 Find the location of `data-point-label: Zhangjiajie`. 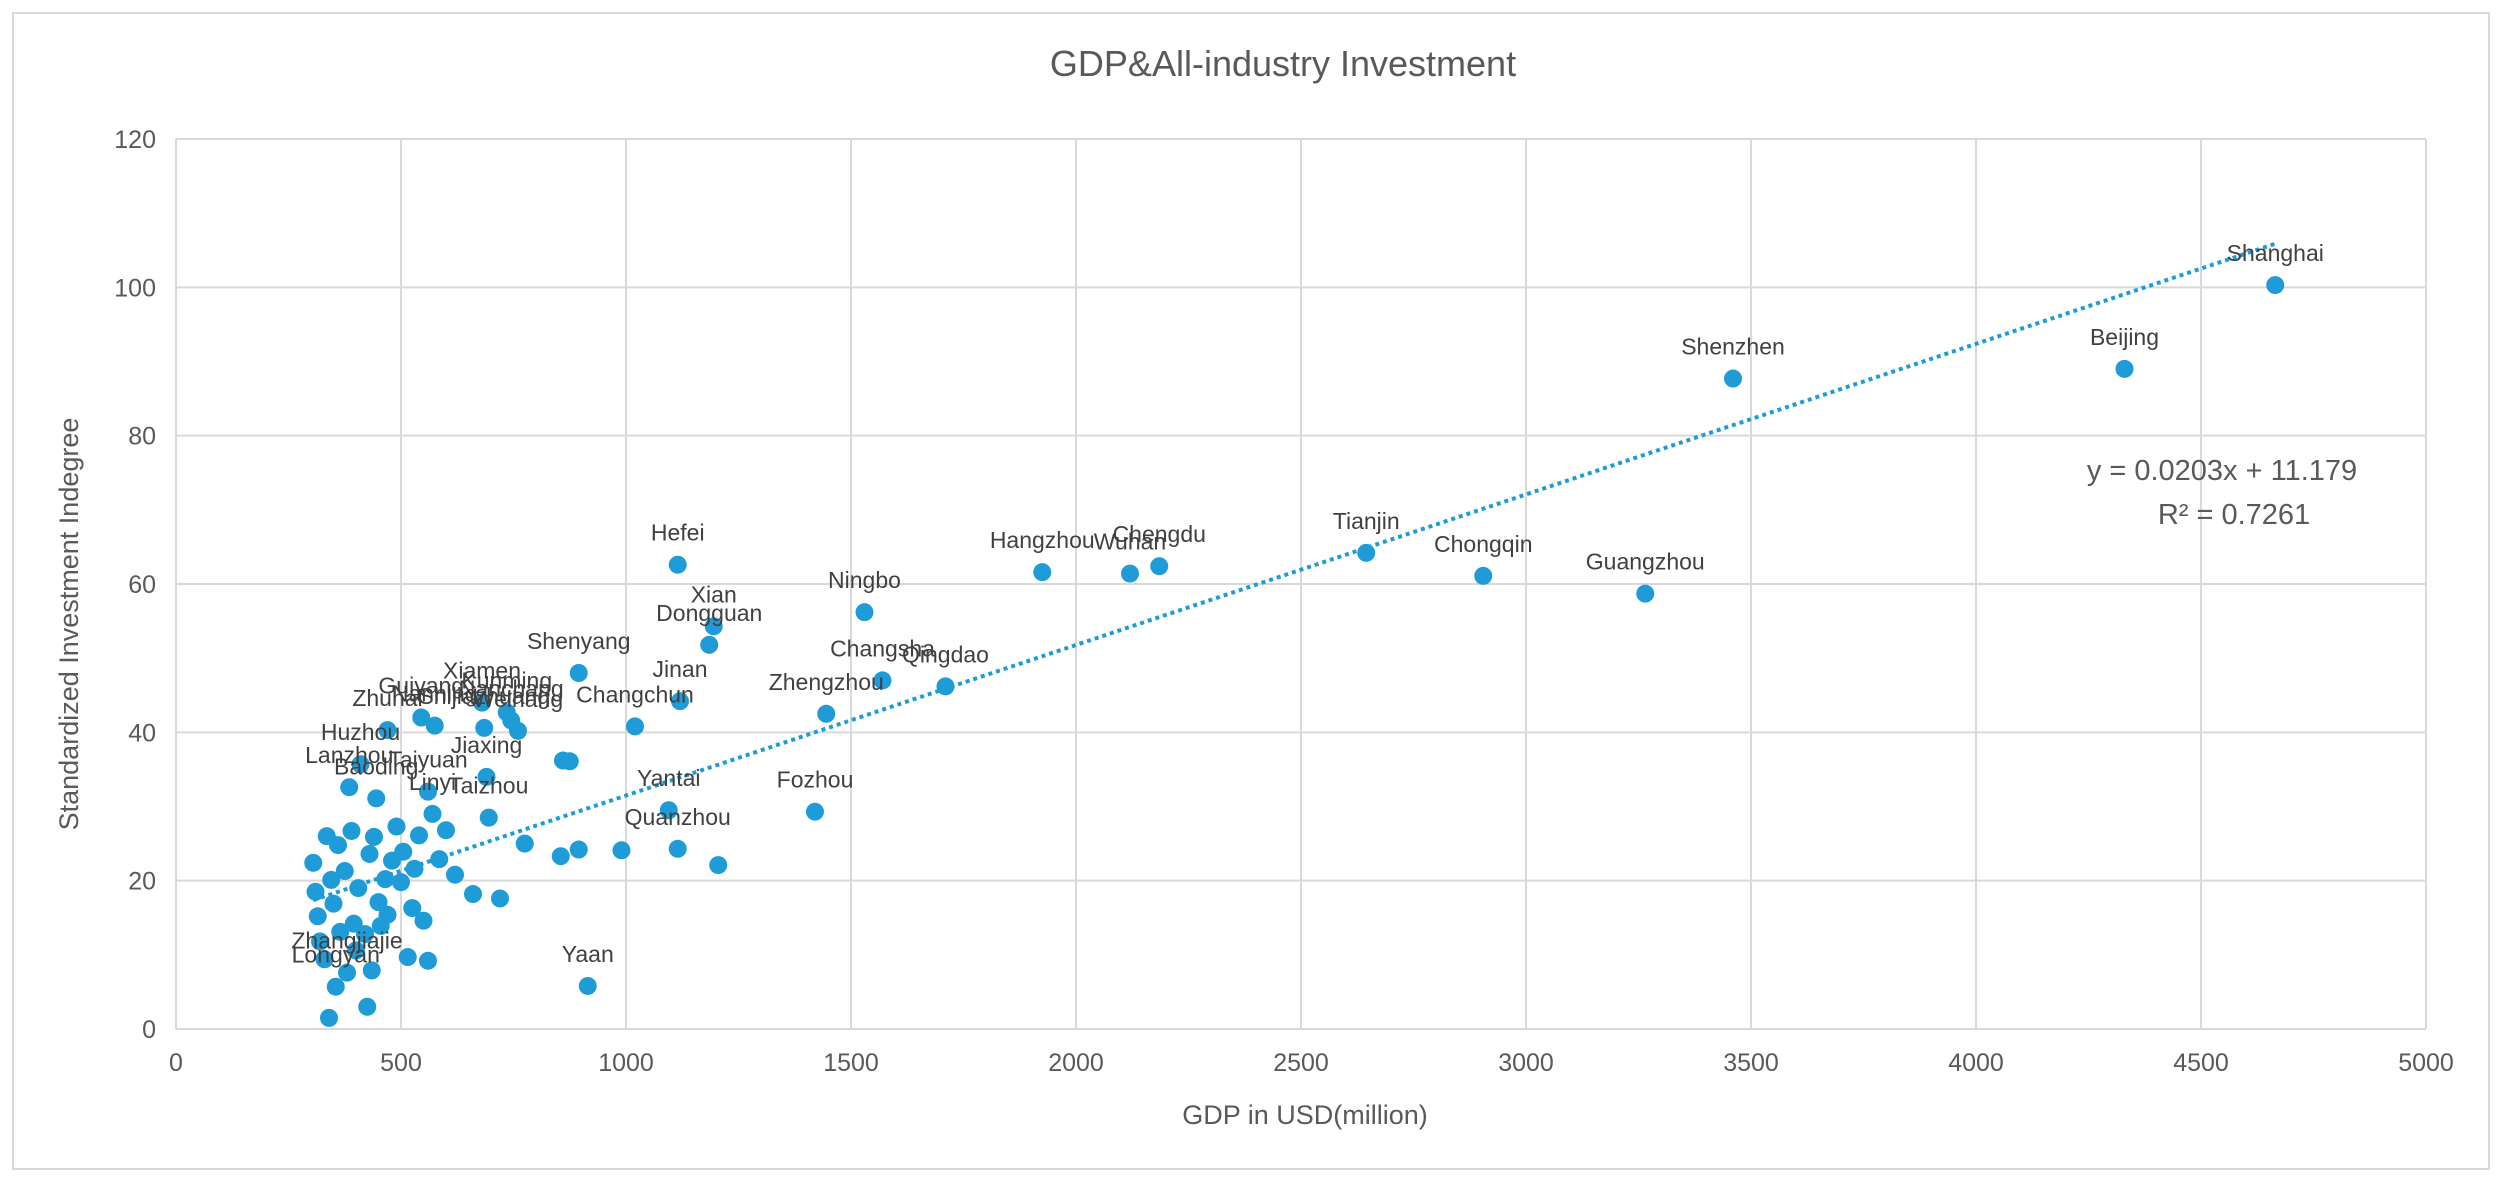

data-point-label: Zhangjiajie is located at coordinates (346, 941).